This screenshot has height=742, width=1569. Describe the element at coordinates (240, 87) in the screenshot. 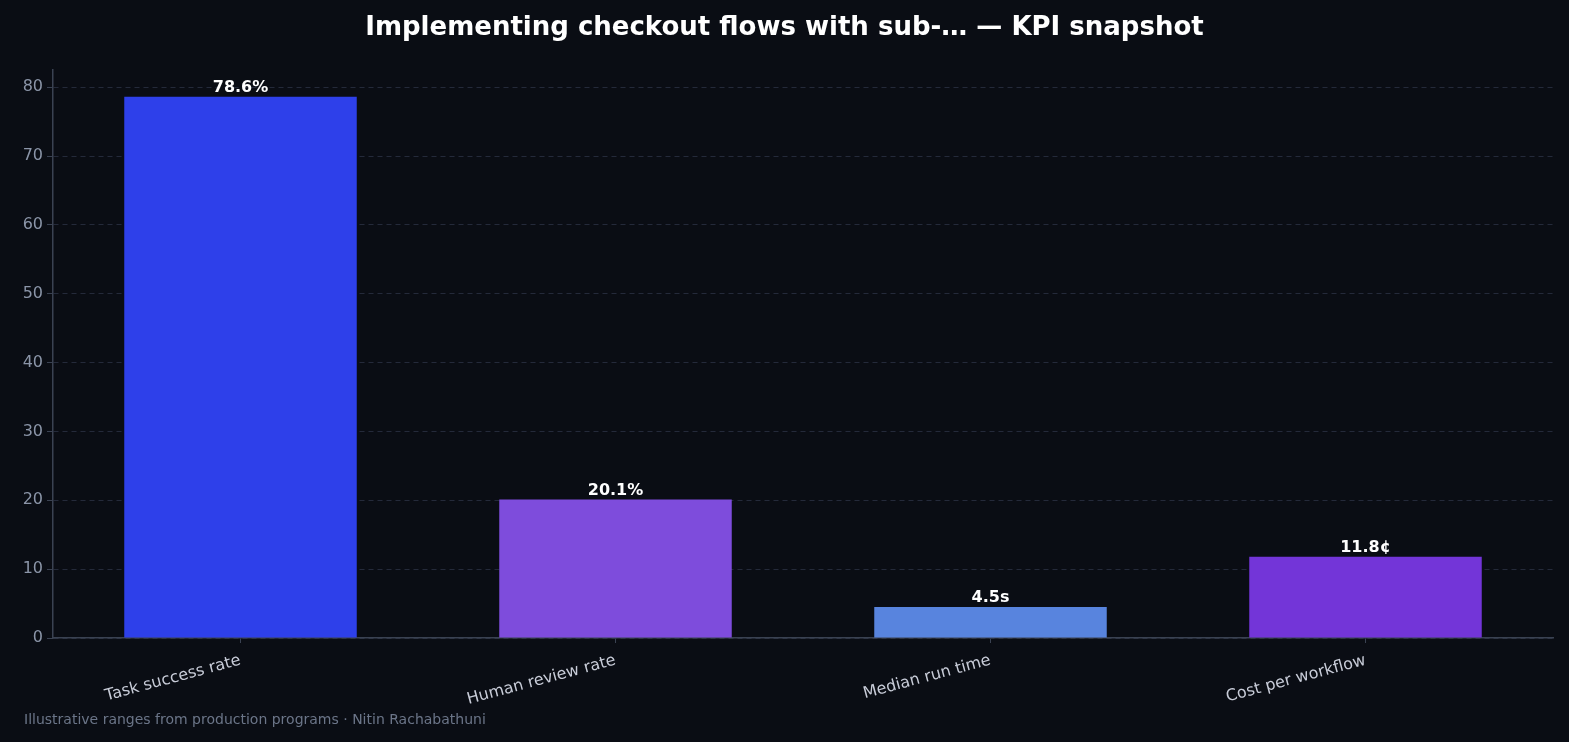

I see `data-label: 78.6%` at that location.